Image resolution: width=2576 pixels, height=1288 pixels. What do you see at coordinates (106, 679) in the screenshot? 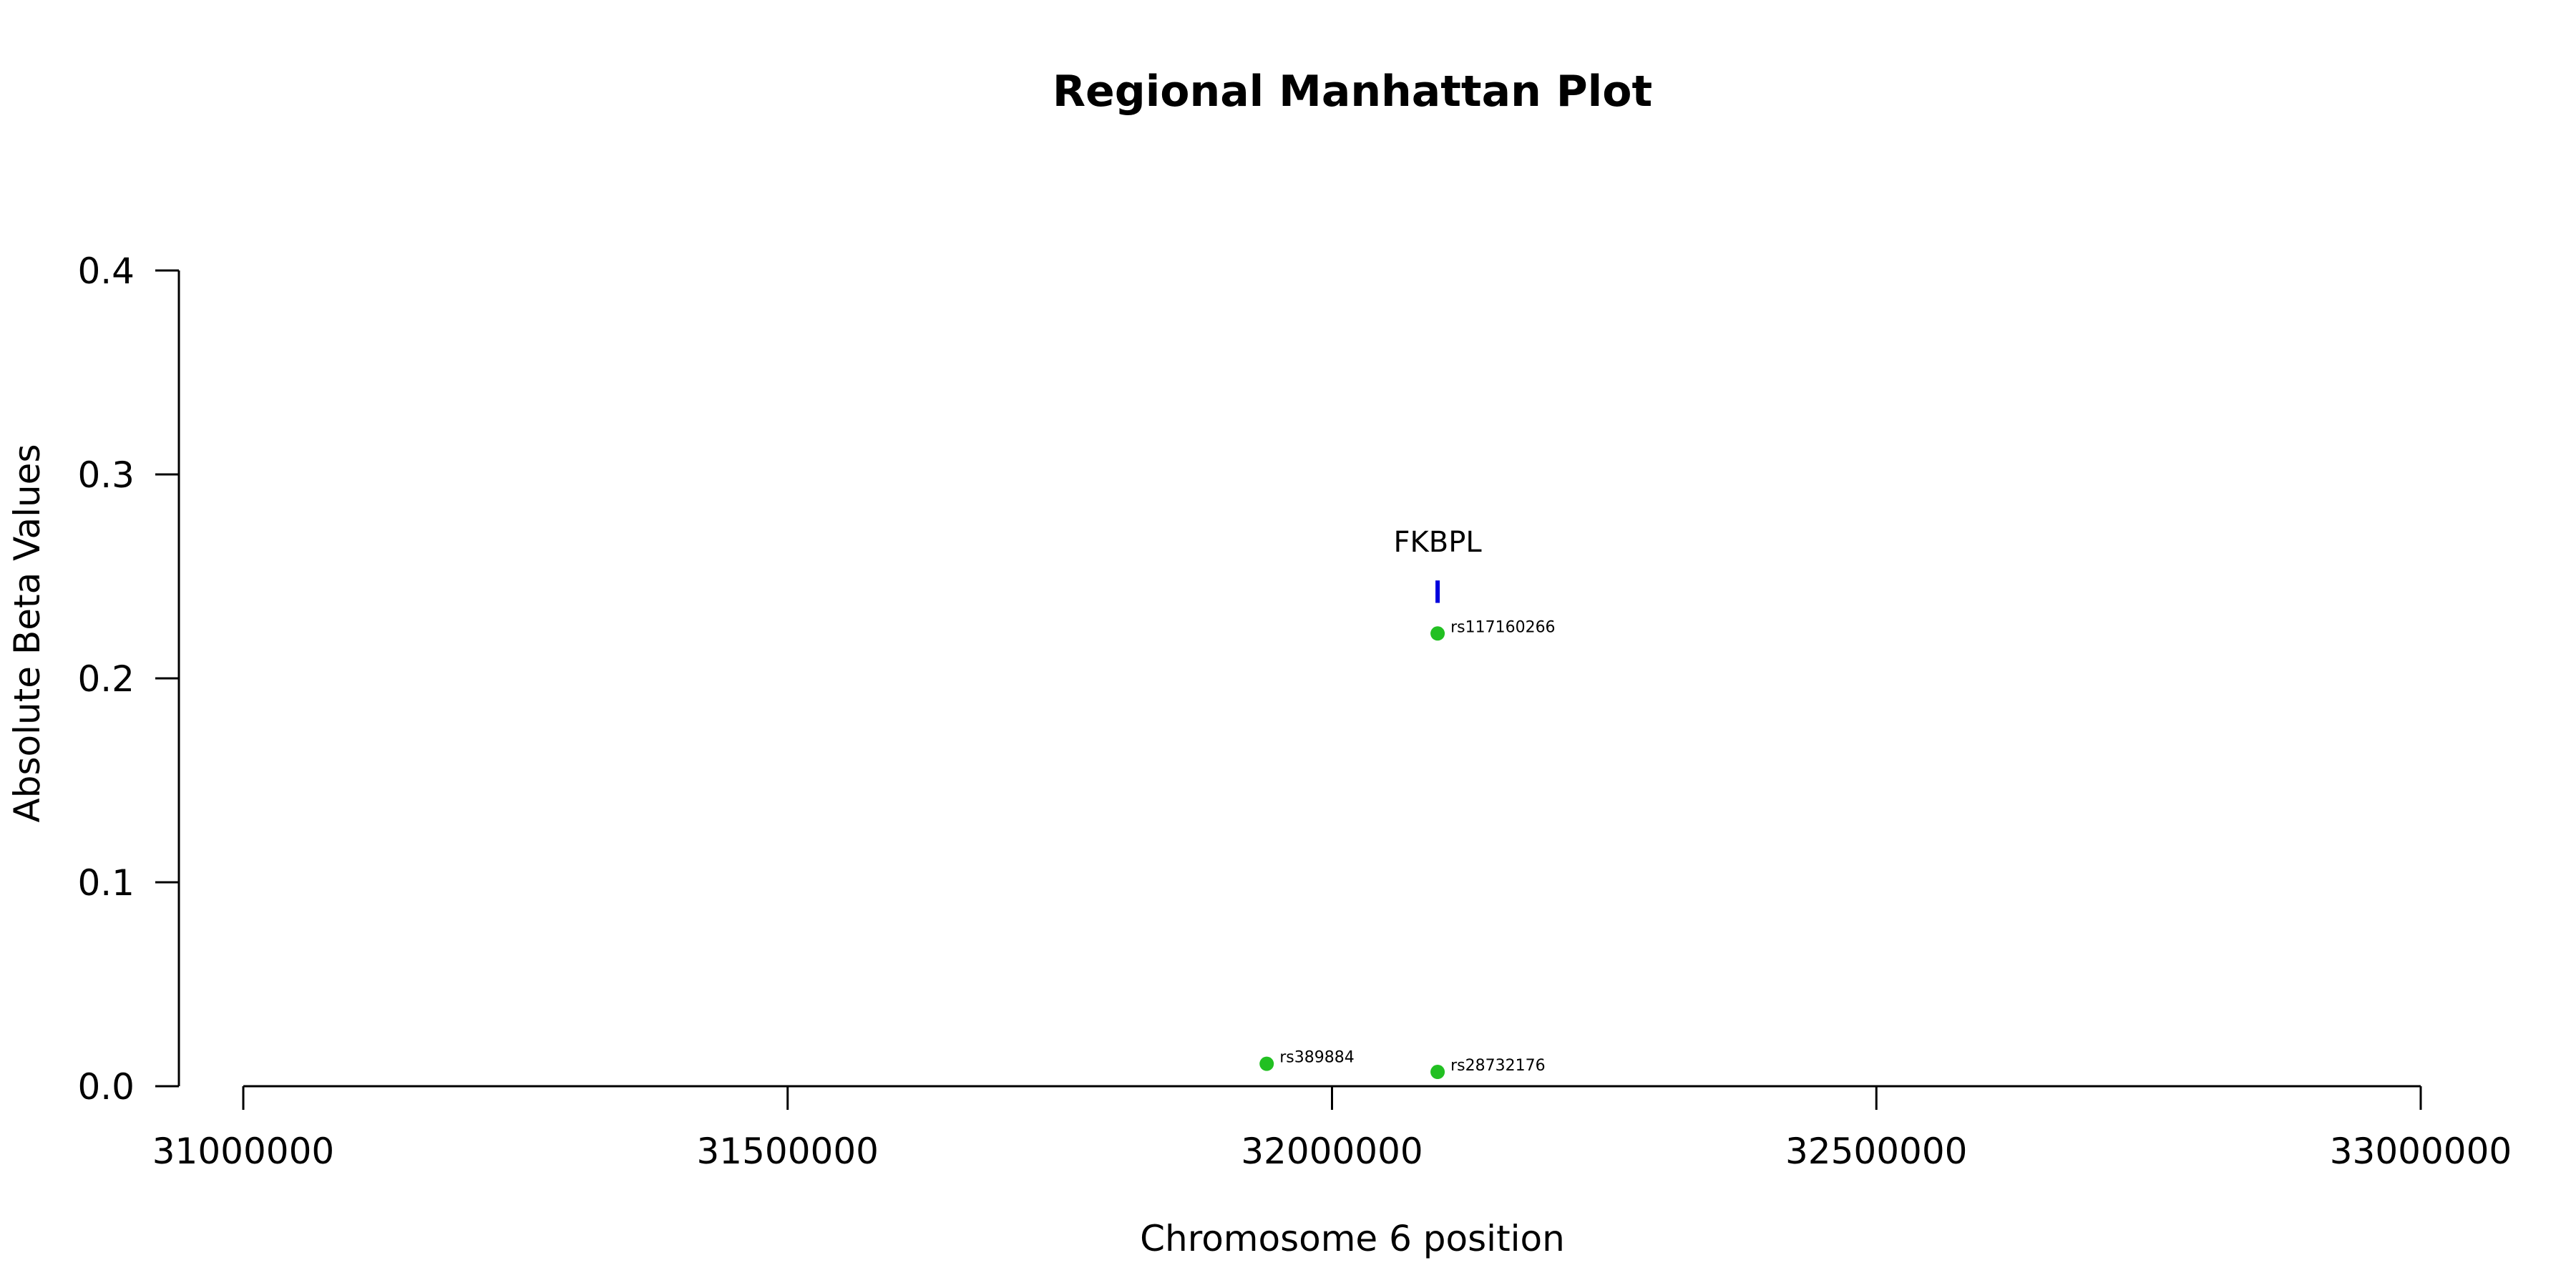
I see `y-tick-label: 0.2` at bounding box center [106, 679].